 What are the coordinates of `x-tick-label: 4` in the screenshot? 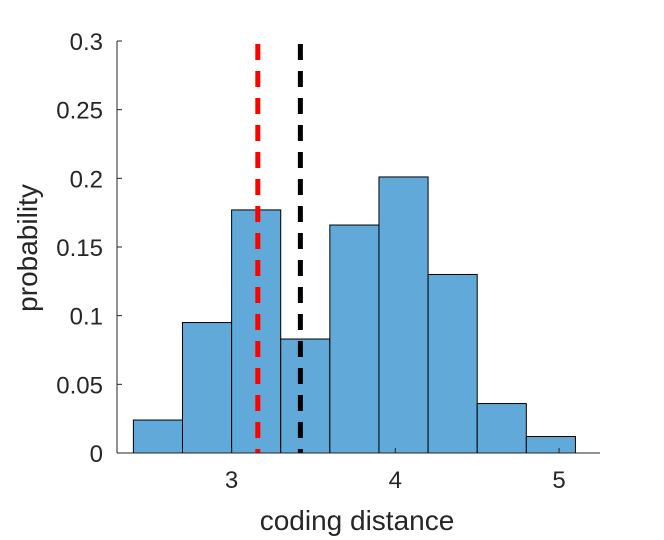 It's located at (395, 480).